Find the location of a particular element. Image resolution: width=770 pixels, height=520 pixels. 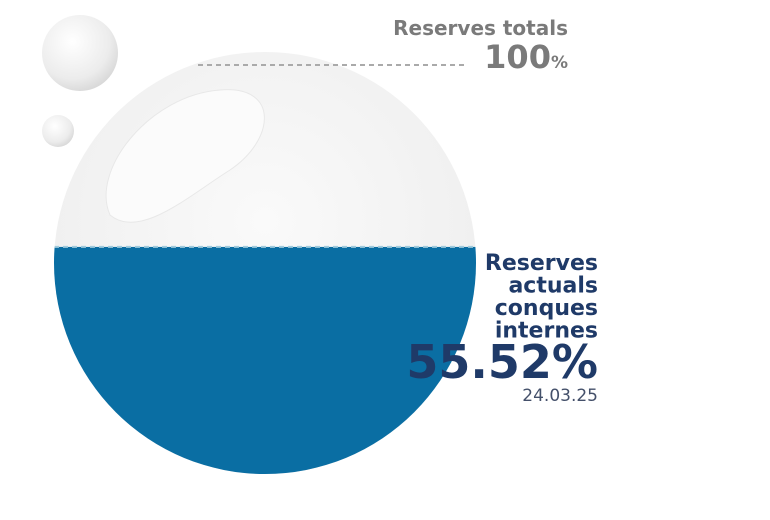

value-title: Reserves is located at coordinates (541, 263).